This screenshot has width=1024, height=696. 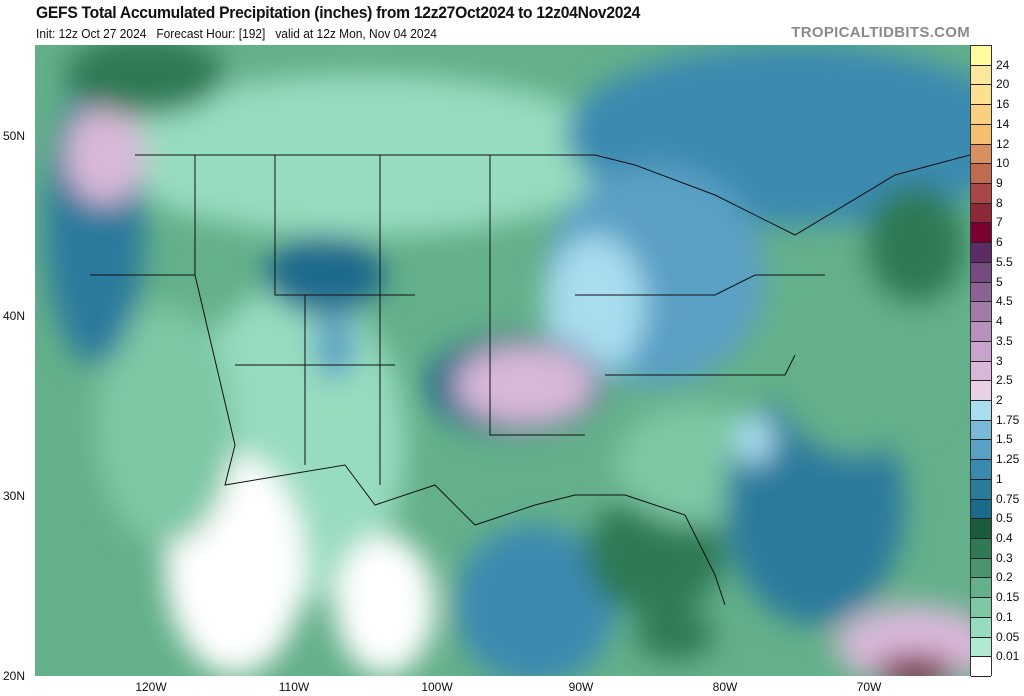 I want to click on lon-label: 100W, so click(x=437, y=687).